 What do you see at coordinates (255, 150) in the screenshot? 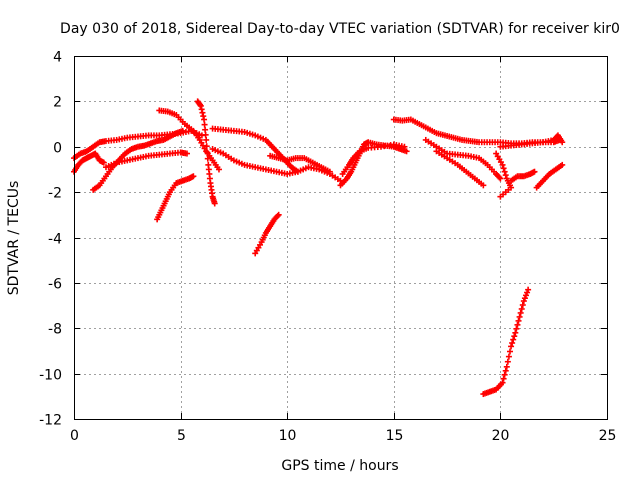
I see `series-arc8` at bounding box center [255, 150].